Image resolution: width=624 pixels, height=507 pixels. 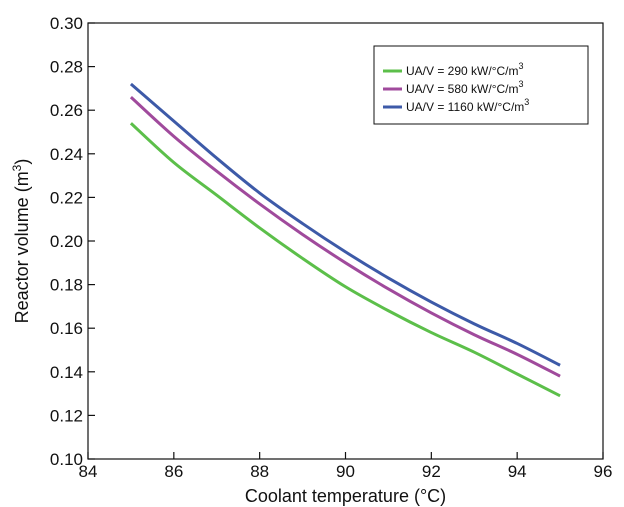 I want to click on legend-label-3: UA/V = 1160 kW/°C/m3, so click(x=467, y=105).